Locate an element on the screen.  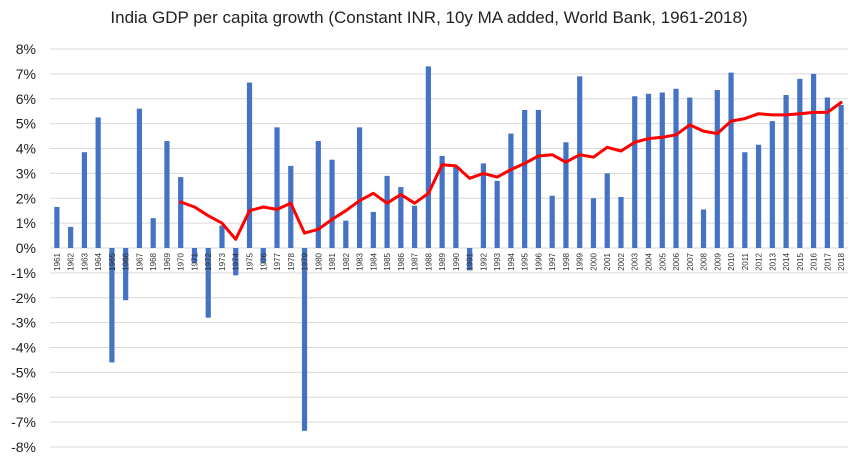
x-tick-label: 1961 is located at coordinates (57, 261).